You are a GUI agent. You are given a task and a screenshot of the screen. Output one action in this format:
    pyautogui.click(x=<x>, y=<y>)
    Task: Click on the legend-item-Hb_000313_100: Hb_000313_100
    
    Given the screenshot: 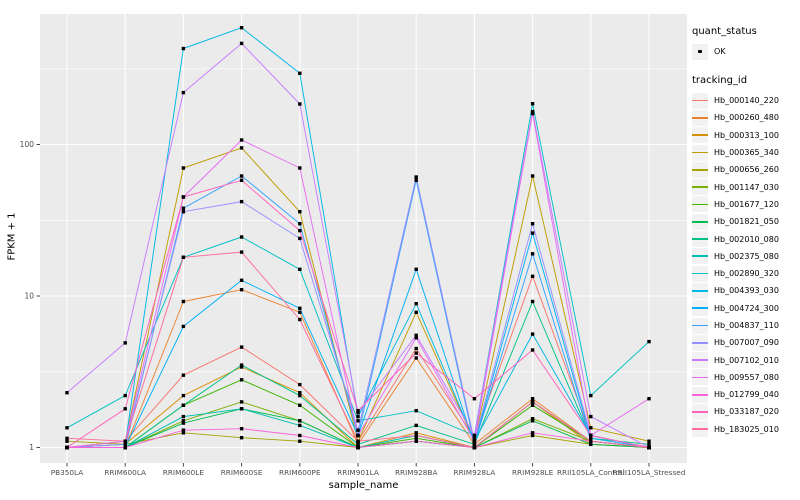 What is the action you would take?
    pyautogui.click(x=745, y=135)
    